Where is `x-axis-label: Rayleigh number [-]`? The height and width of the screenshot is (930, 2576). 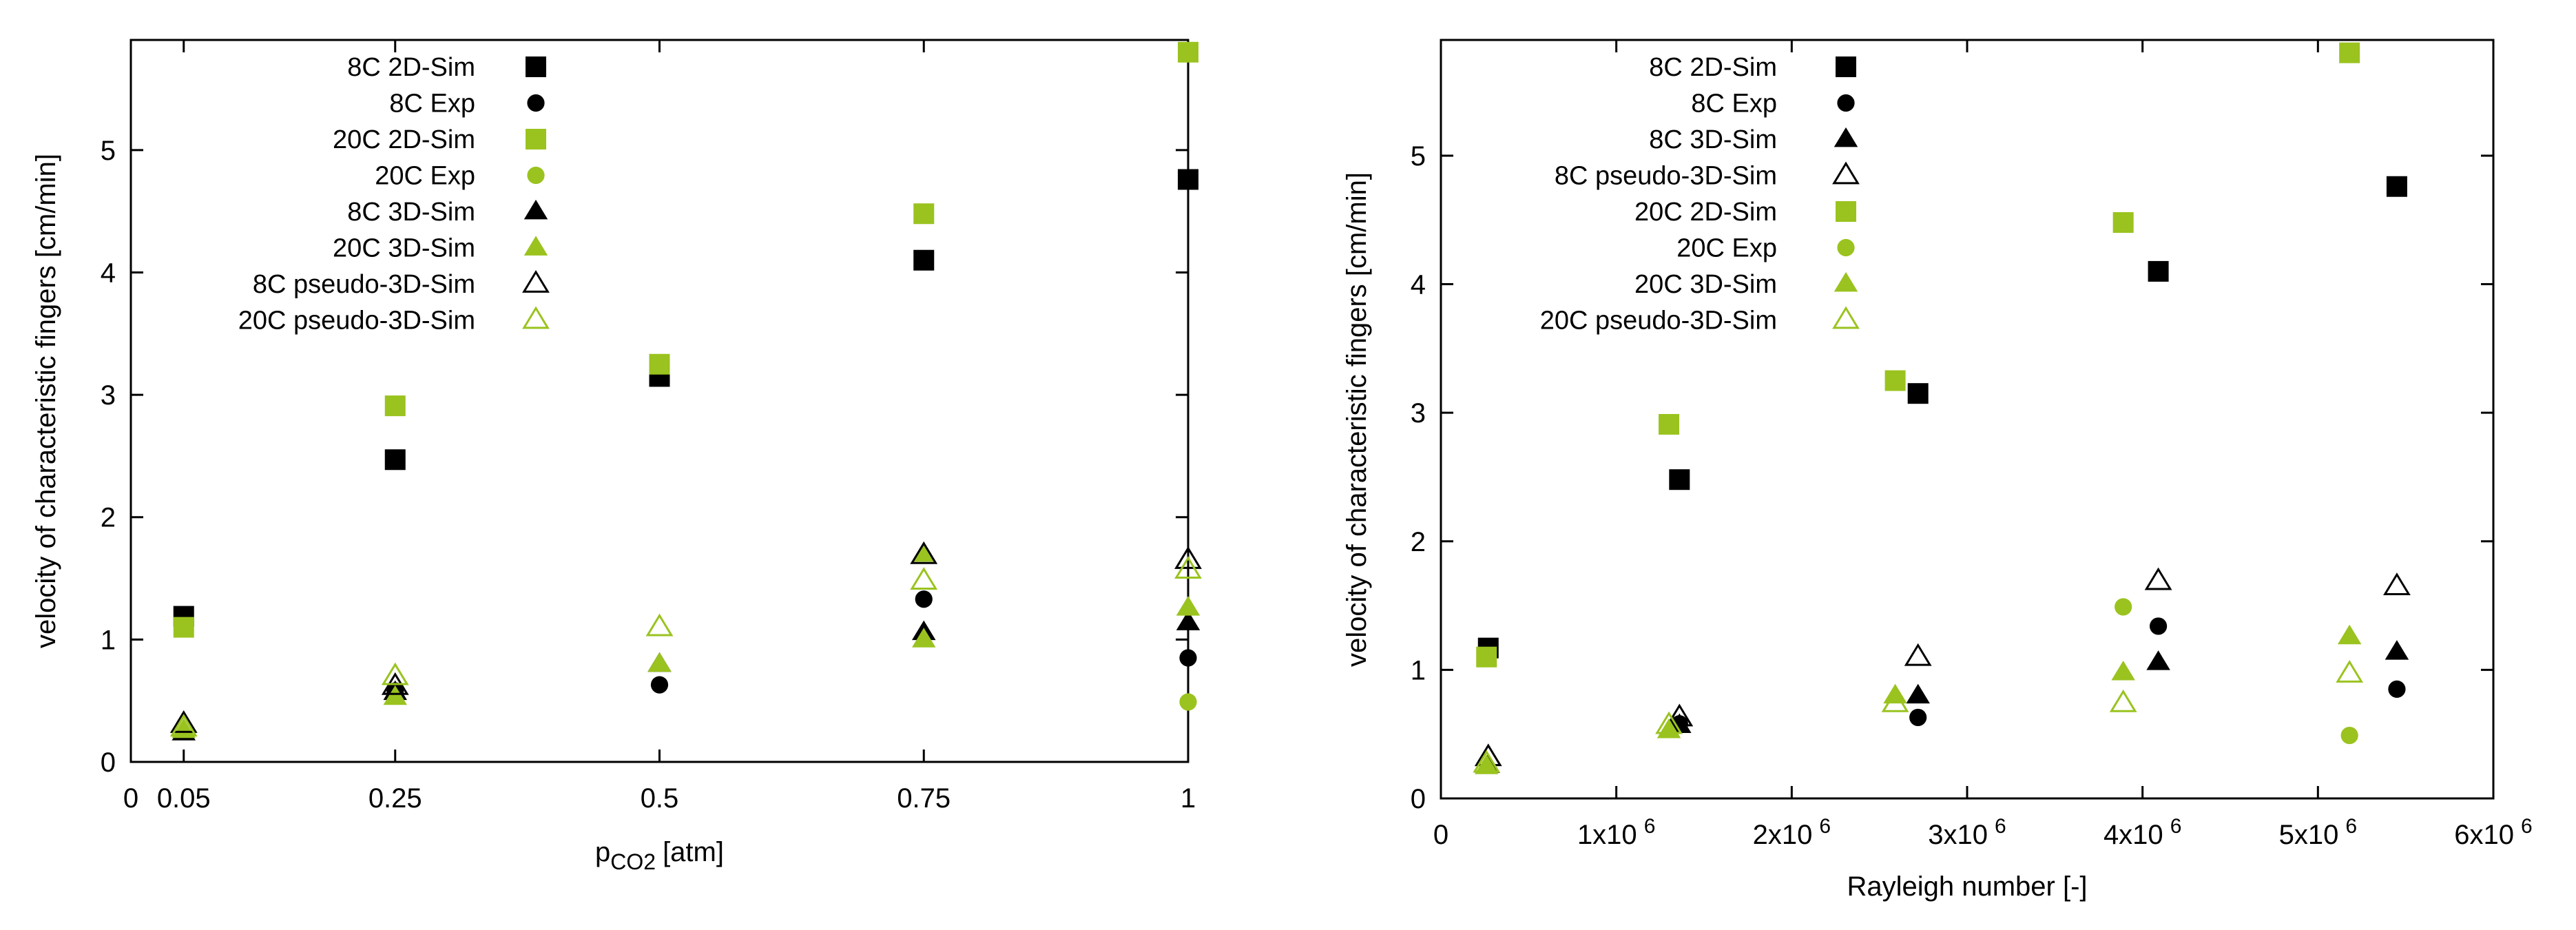 x-axis-label: Rayleigh number [-] is located at coordinates (1967, 887).